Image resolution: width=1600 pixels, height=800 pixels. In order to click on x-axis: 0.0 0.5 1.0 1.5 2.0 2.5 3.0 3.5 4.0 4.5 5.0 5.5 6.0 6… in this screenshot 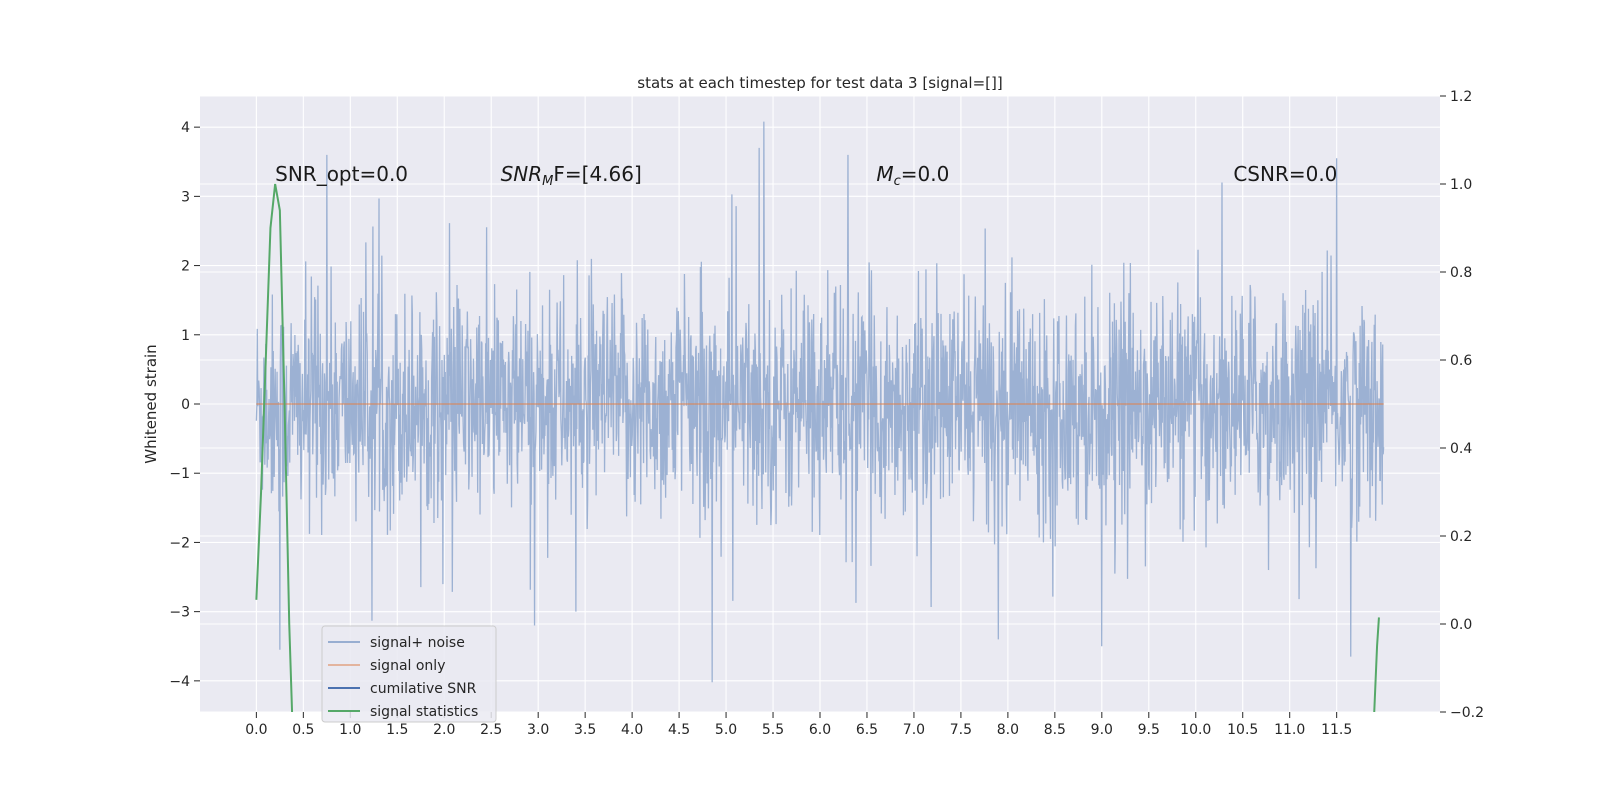, I will do `click(798, 725)`.